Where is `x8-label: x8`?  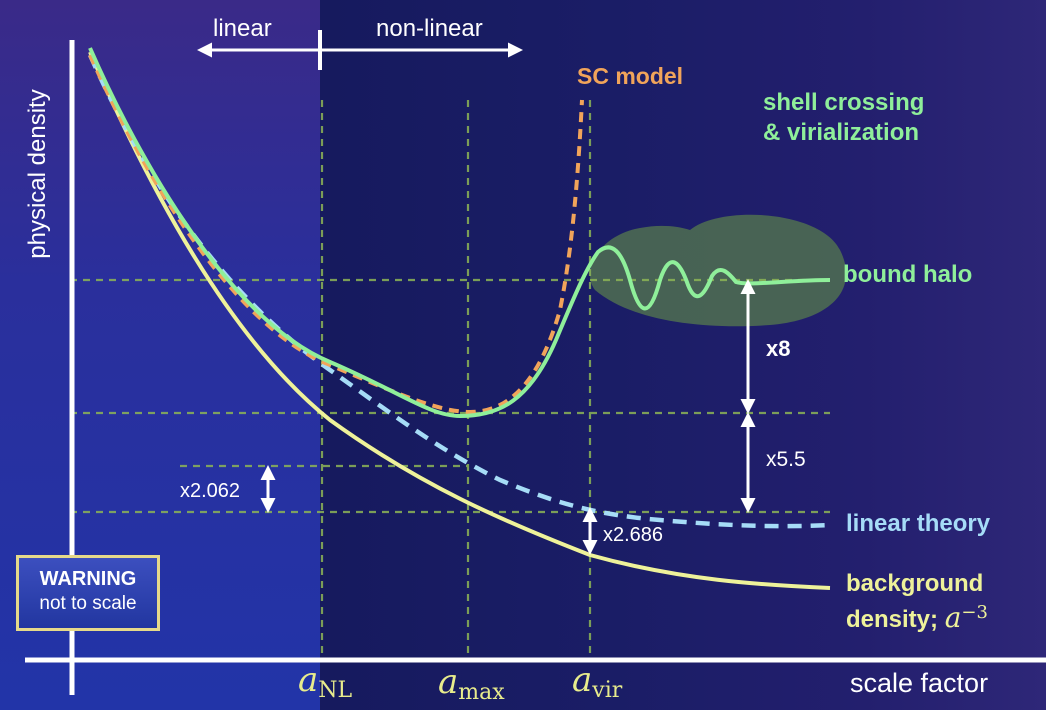
x8-label: x8 is located at coordinates (778, 348).